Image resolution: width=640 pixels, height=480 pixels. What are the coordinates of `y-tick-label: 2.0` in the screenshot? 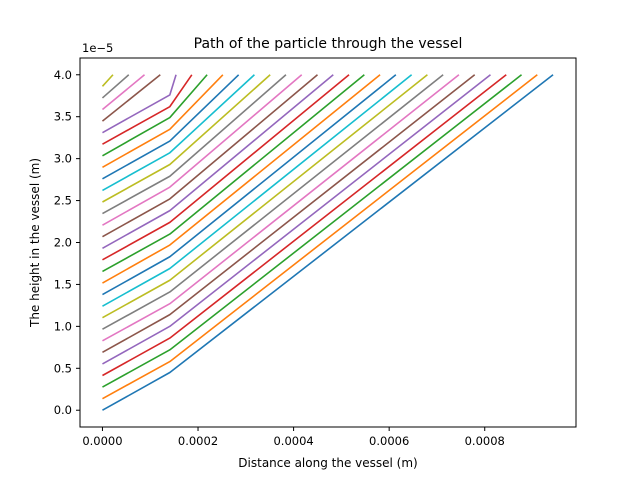 It's located at (63, 243).